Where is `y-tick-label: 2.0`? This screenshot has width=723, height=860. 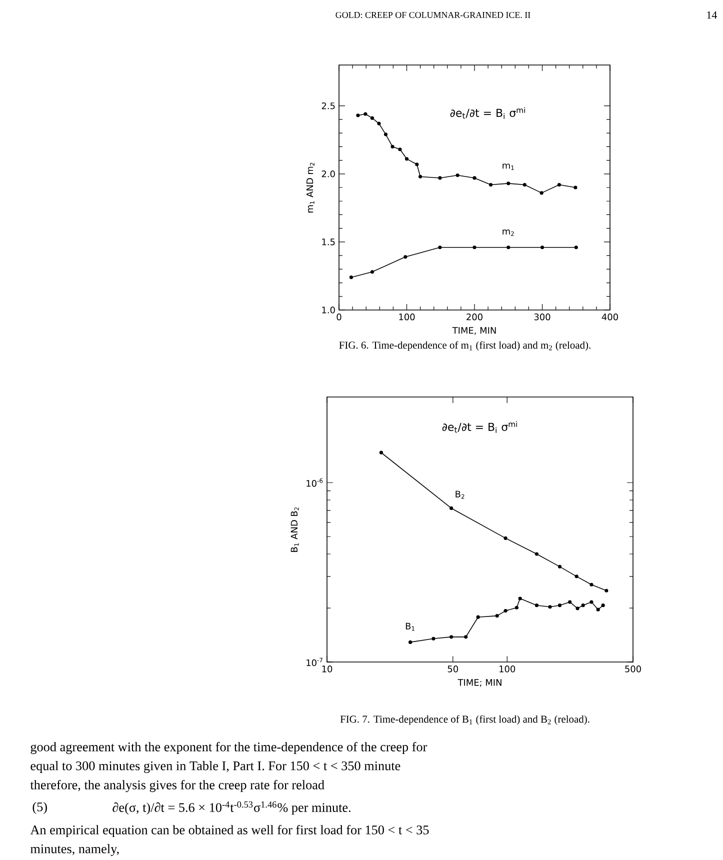
y-tick-label: 2.0 is located at coordinates (328, 174).